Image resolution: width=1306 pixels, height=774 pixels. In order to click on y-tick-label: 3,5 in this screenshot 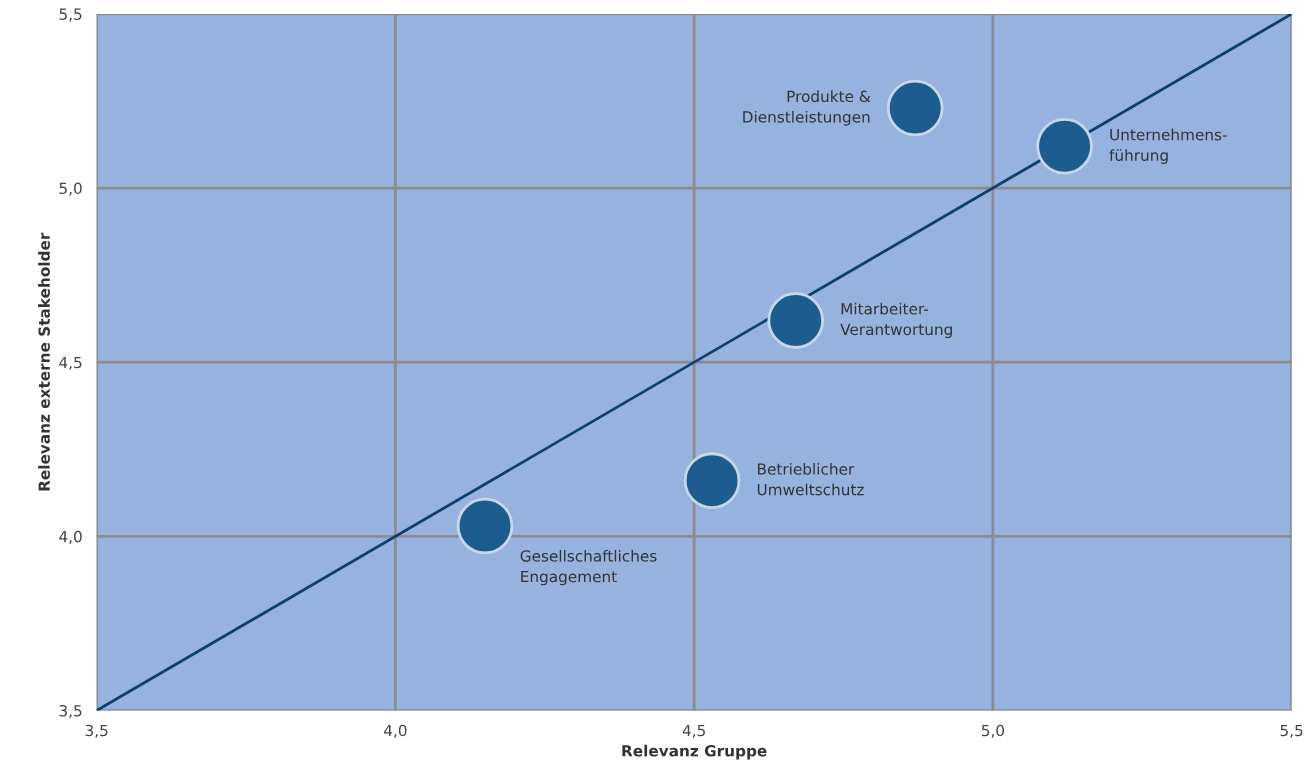, I will do `click(70, 712)`.